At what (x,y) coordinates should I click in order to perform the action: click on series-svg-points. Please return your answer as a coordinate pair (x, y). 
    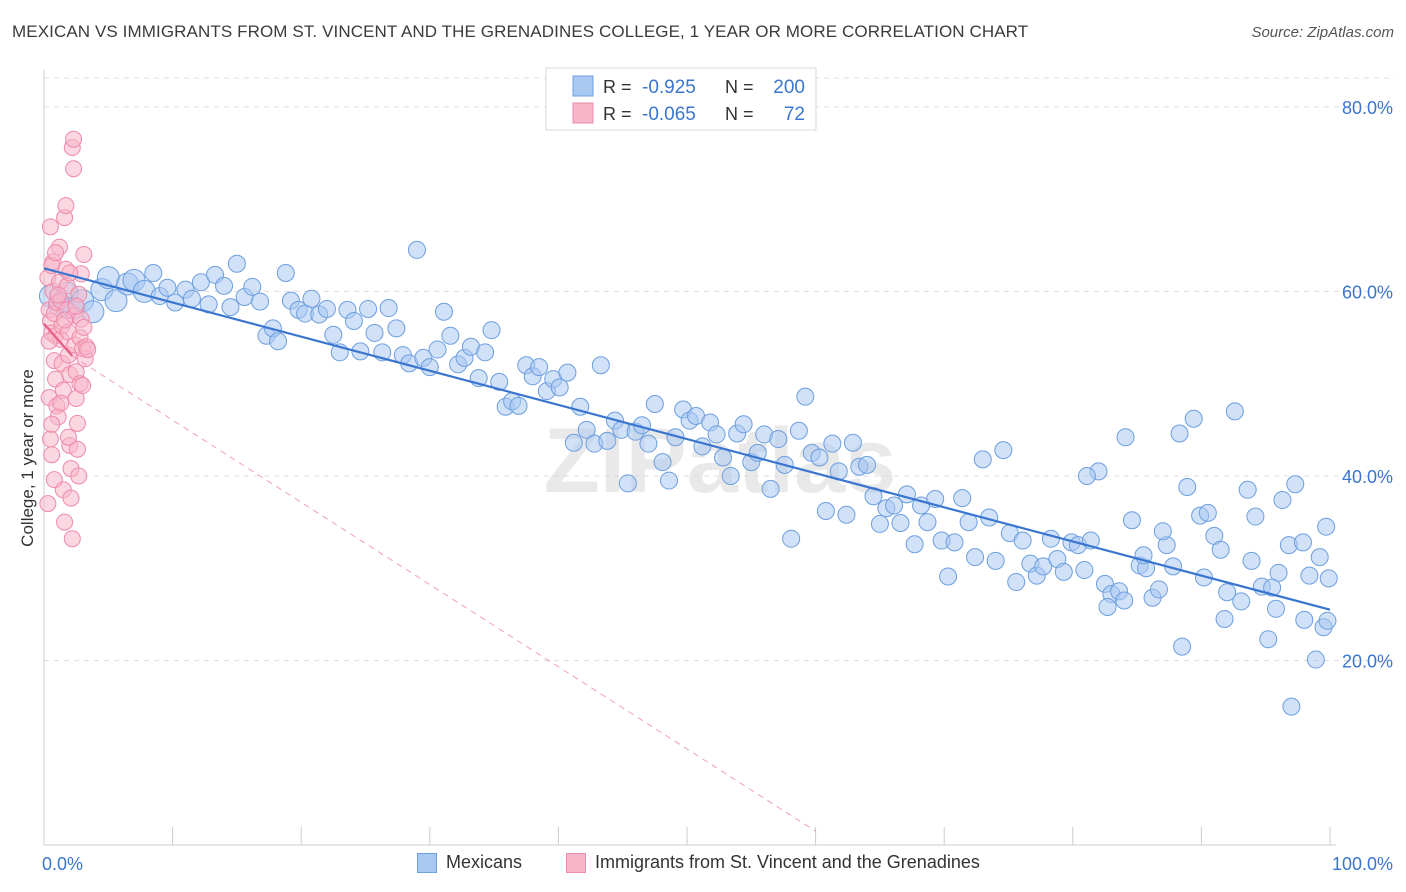
    Looking at the image, I should click on (68, 339).